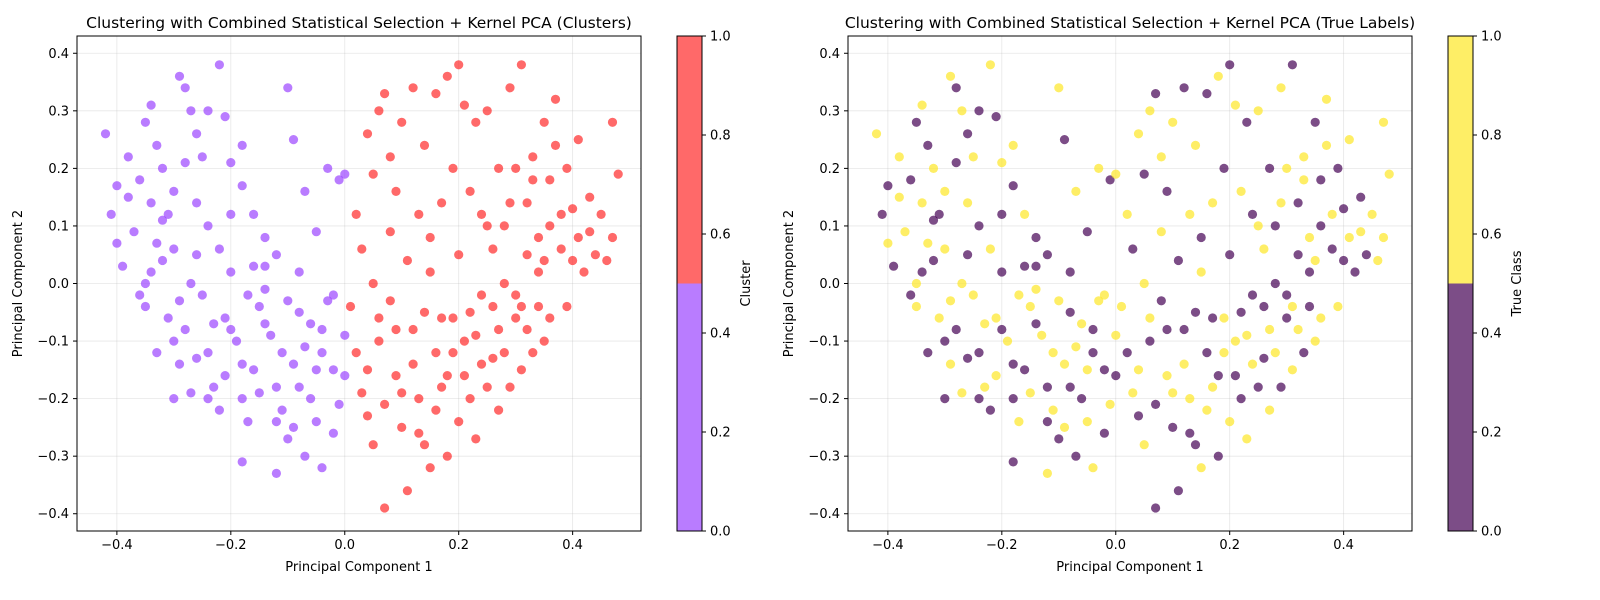  What do you see at coordinates (720, 532) in the screenshot?
I see `colorbar-tick-label: 0.0` at bounding box center [720, 532].